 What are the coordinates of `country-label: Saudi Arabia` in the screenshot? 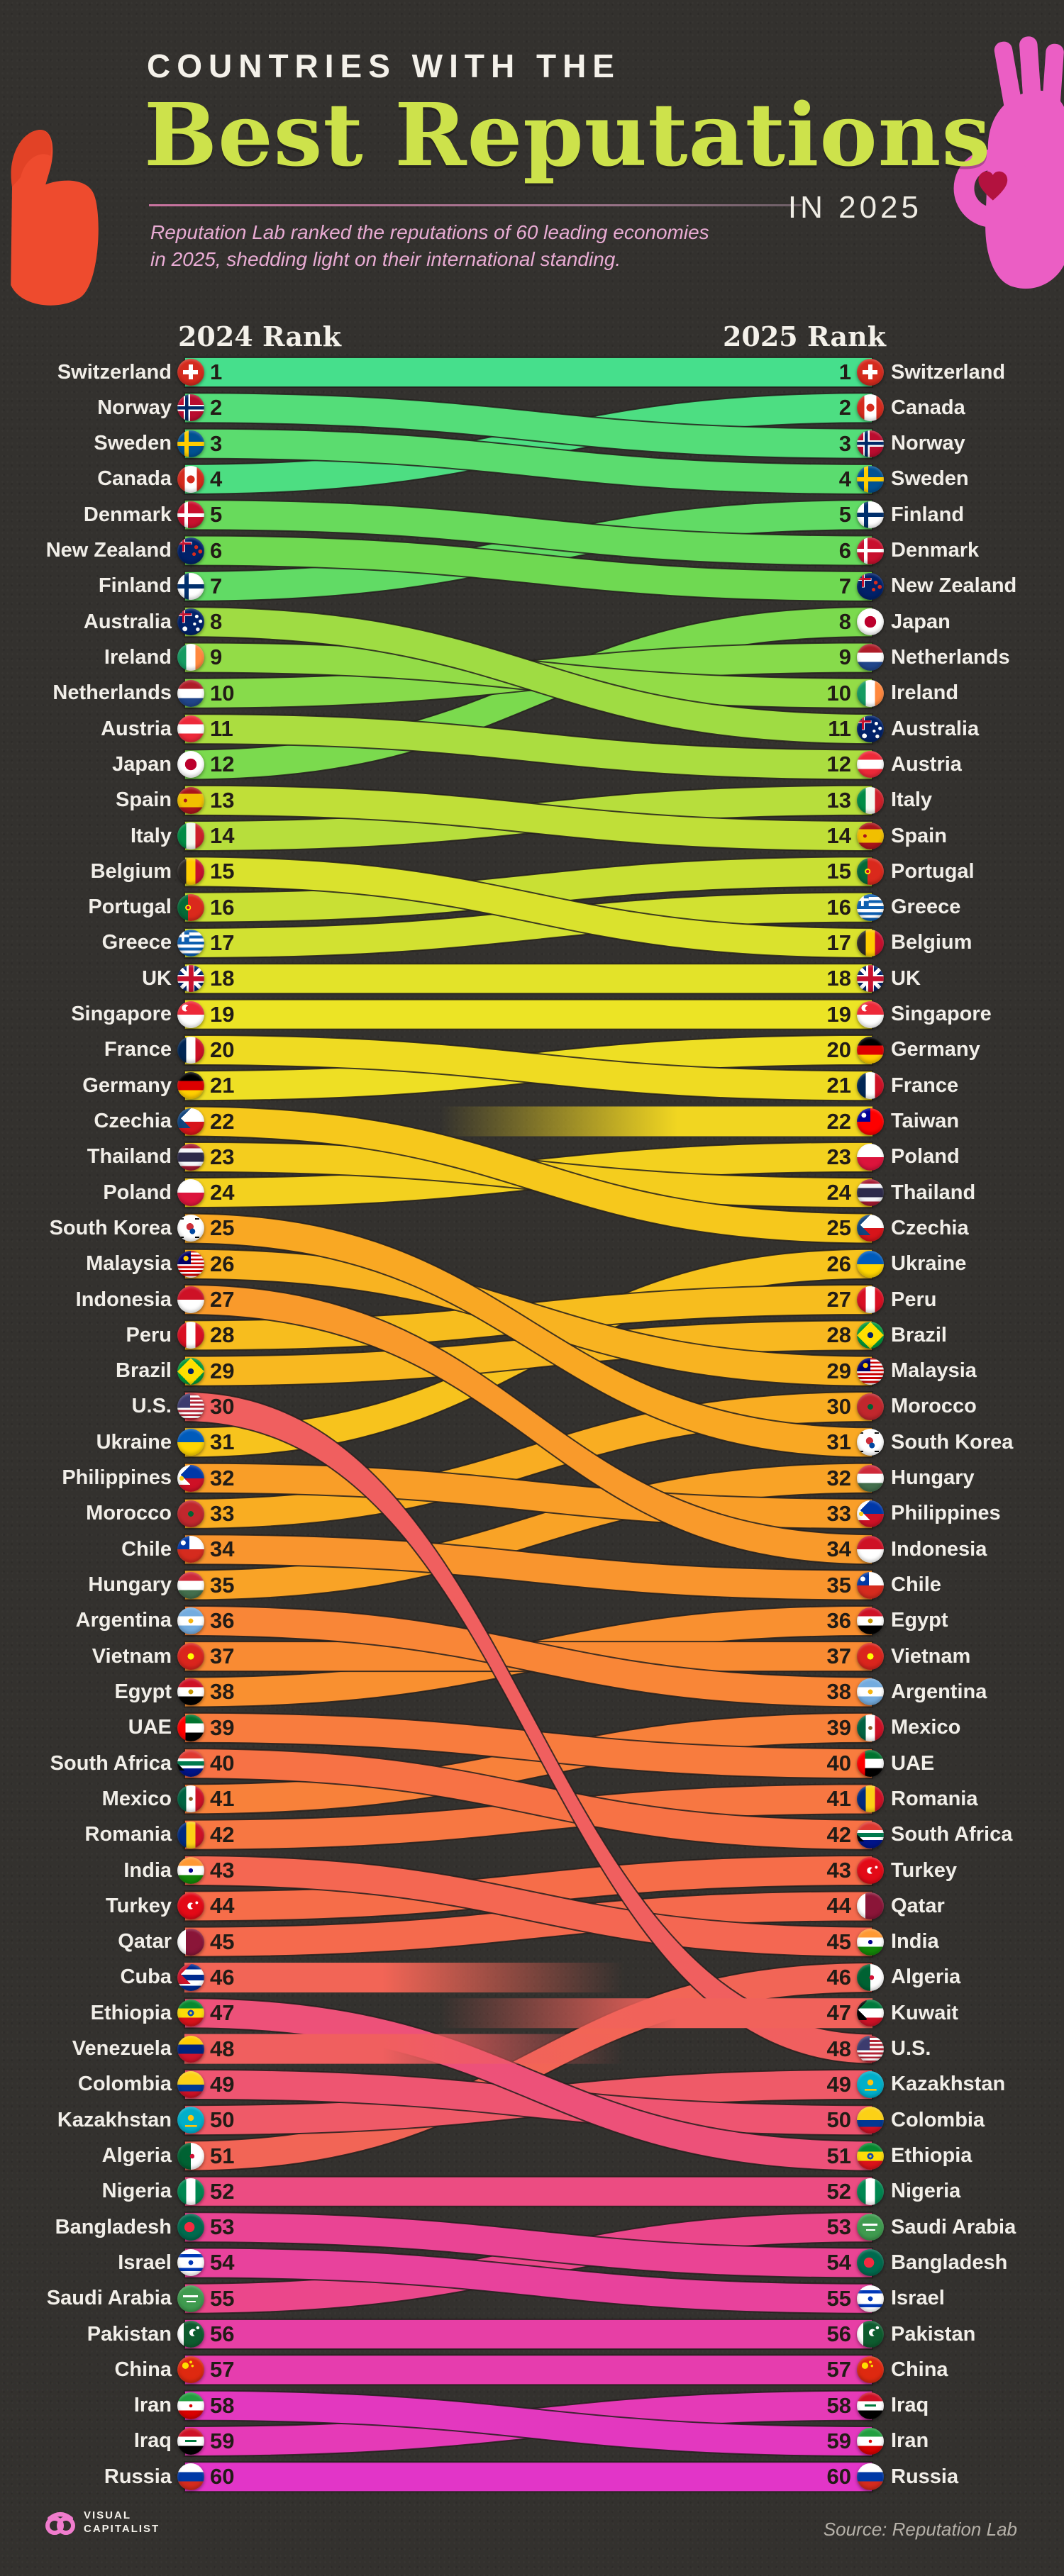 It's located at (953, 2226).